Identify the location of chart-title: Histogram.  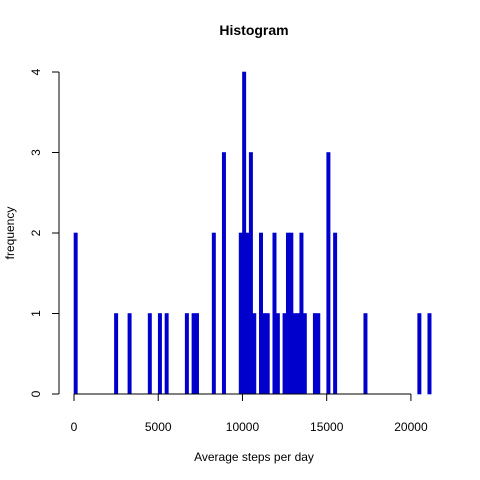
(253, 30).